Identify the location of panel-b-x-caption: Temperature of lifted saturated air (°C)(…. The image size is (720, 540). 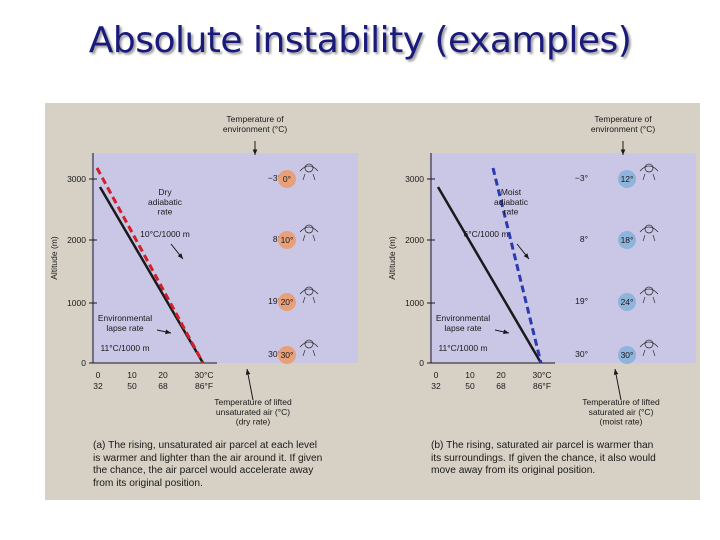
(621, 412).